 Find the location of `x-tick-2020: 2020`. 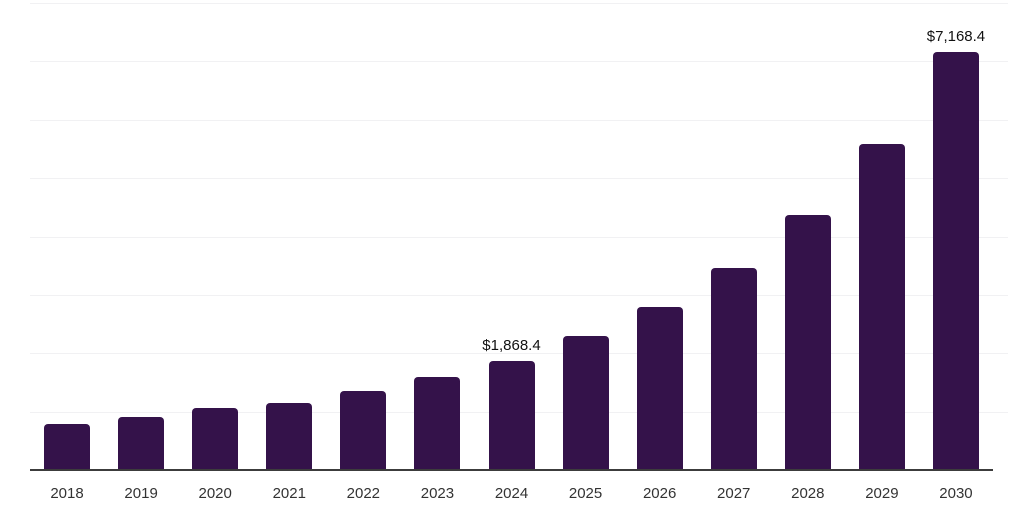

x-tick-2020: 2020 is located at coordinates (215, 493).